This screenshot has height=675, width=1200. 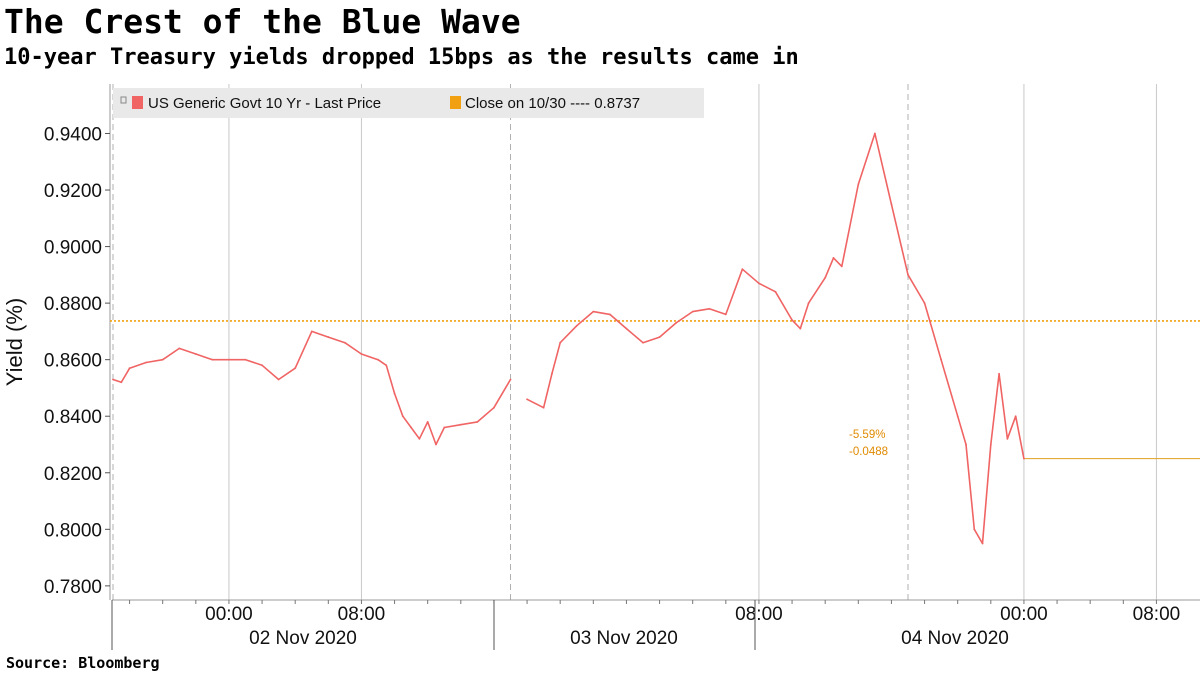 What do you see at coordinates (73, 474) in the screenshot?
I see `y-tick-label: 0.8200` at bounding box center [73, 474].